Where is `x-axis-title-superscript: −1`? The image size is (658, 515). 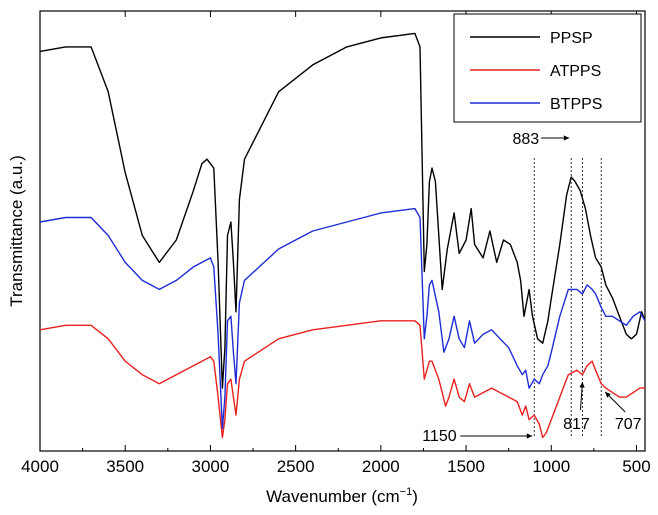
x-axis-title-superscript: −1 is located at coordinates (406, 492).